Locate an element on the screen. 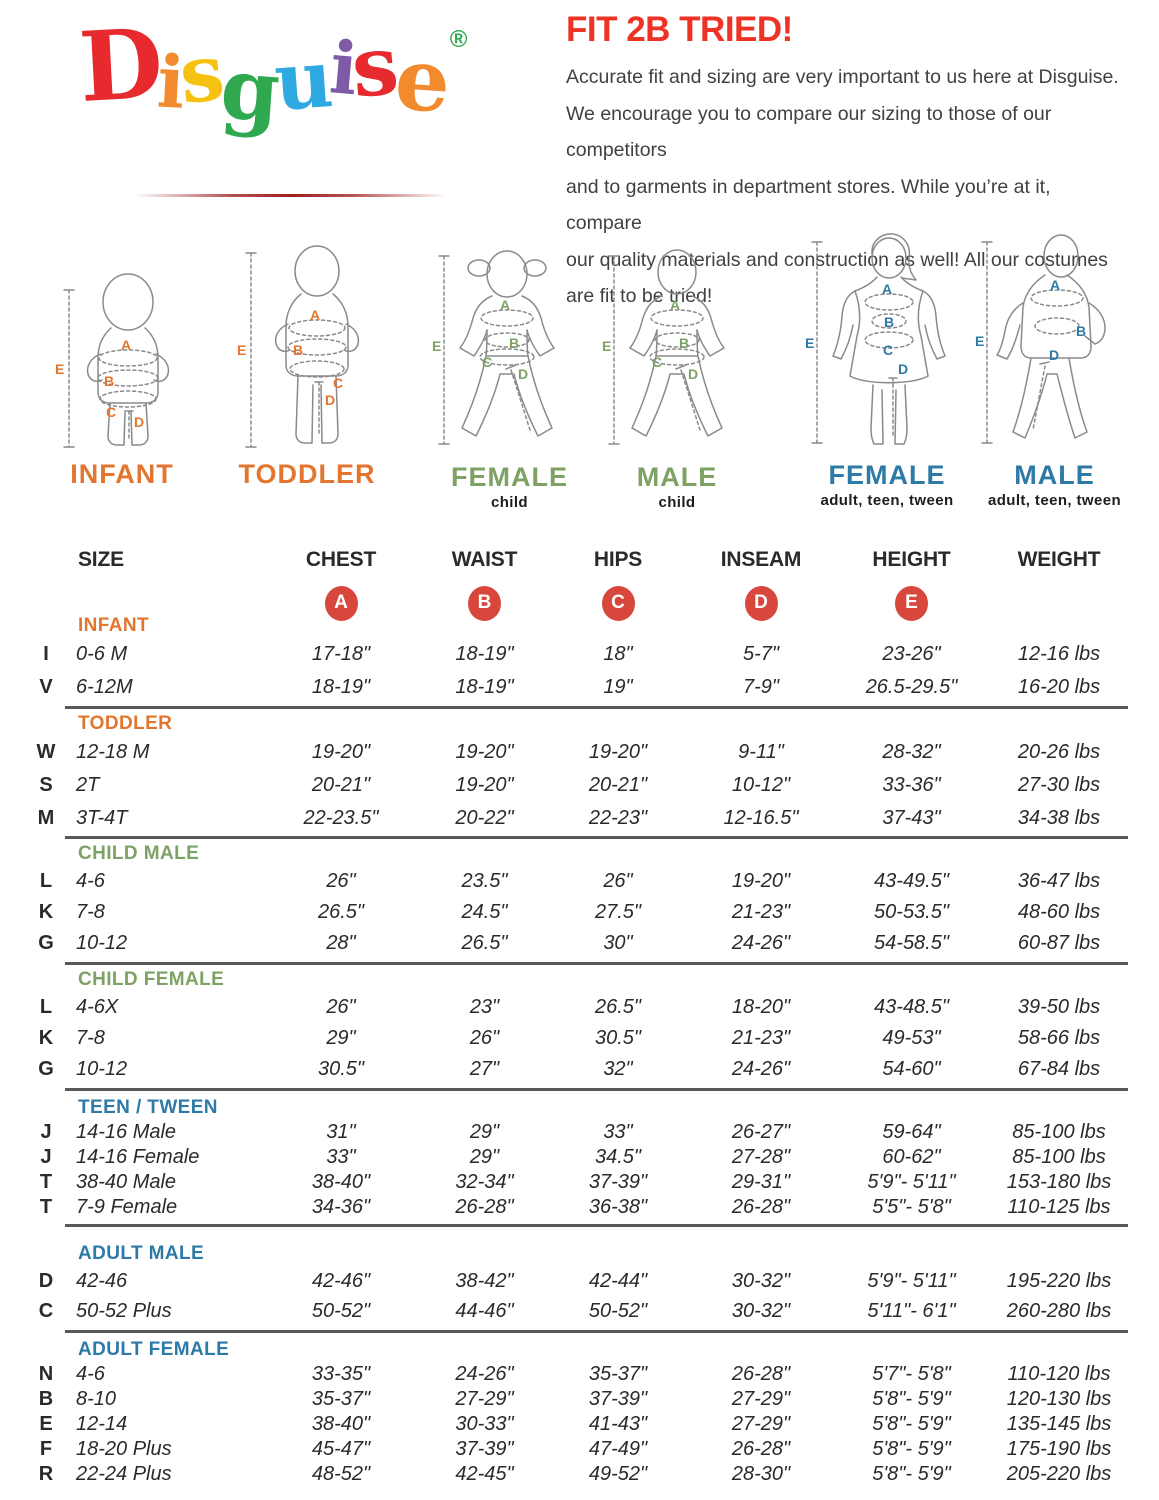  row-value: 58-66 lbs is located at coordinates (1059, 1038).